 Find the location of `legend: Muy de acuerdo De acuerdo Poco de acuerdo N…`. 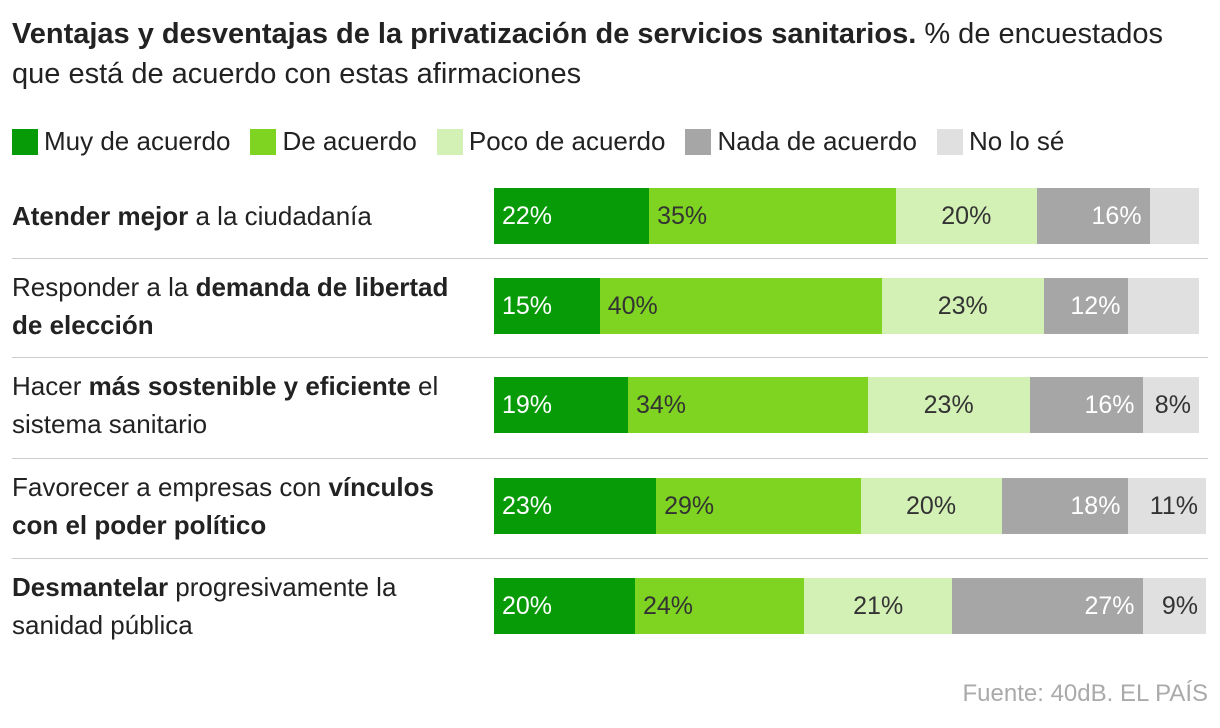

legend: Muy de acuerdo De acuerdo Poco de acuerdo N… is located at coordinates (538, 141).